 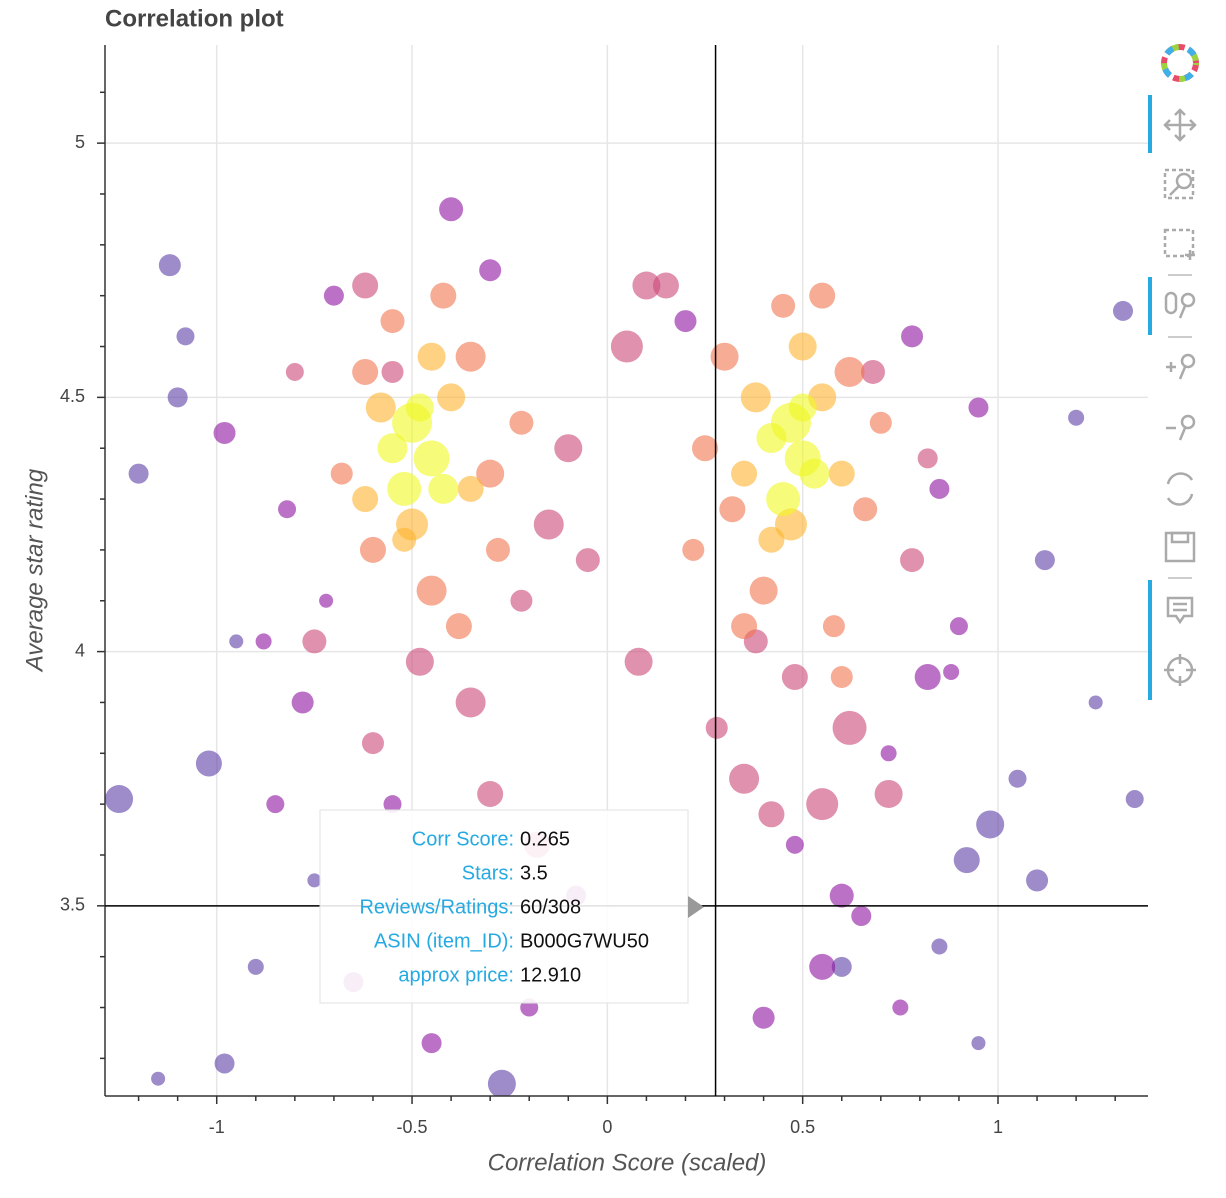 I want to click on tooltip-label: approx price:, so click(x=456, y=975).